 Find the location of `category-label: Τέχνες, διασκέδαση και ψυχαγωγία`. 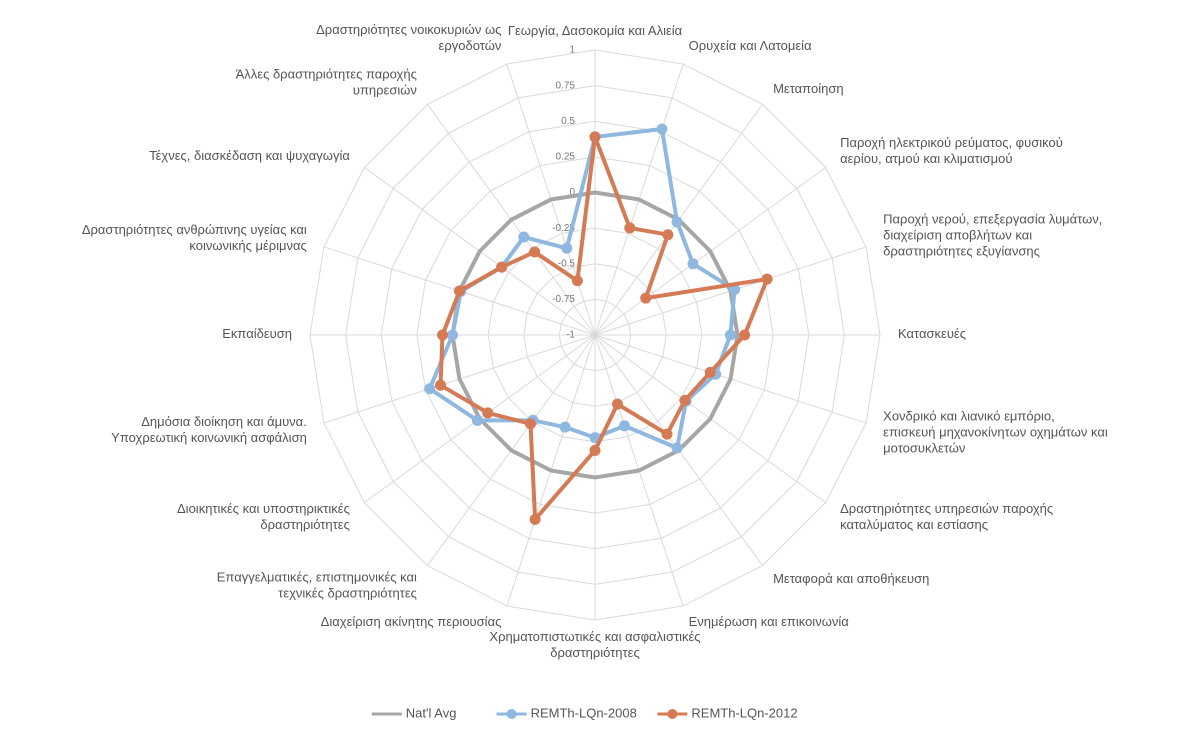

category-label: Τέχνες, διασκέδαση και ψυχαγωγία is located at coordinates (249, 155).